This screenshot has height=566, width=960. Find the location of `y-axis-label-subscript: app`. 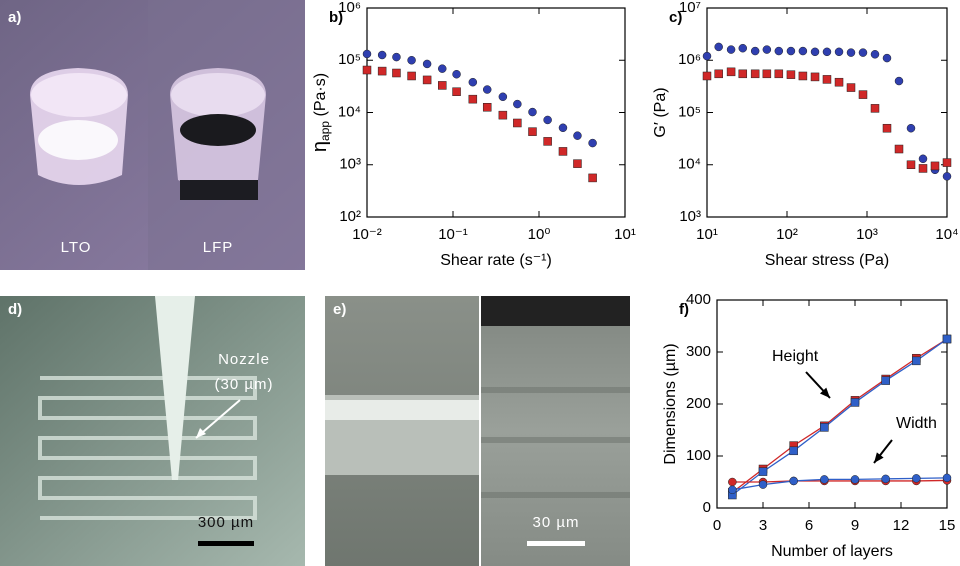

y-axis-label-subscript: app is located at coordinates (325, 131).